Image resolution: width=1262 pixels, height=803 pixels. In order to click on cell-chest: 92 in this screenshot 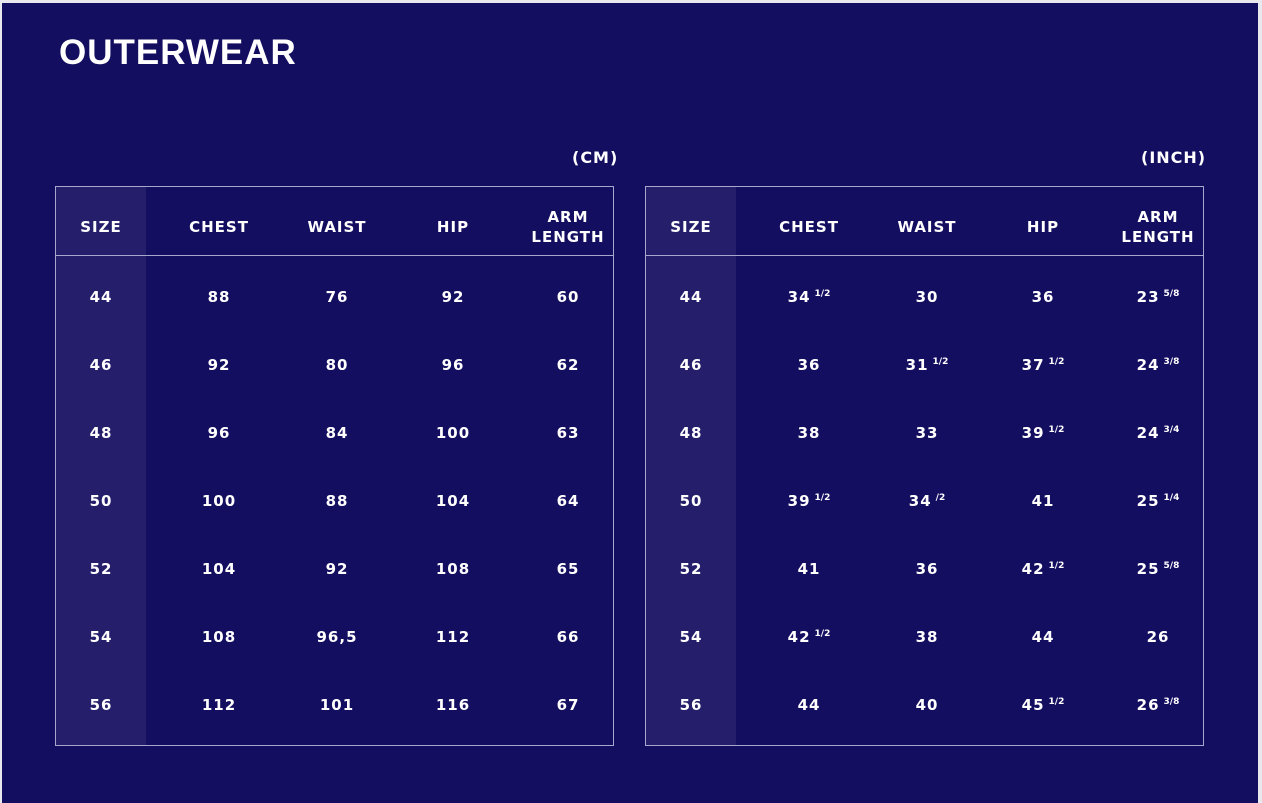, I will do `click(219, 365)`.